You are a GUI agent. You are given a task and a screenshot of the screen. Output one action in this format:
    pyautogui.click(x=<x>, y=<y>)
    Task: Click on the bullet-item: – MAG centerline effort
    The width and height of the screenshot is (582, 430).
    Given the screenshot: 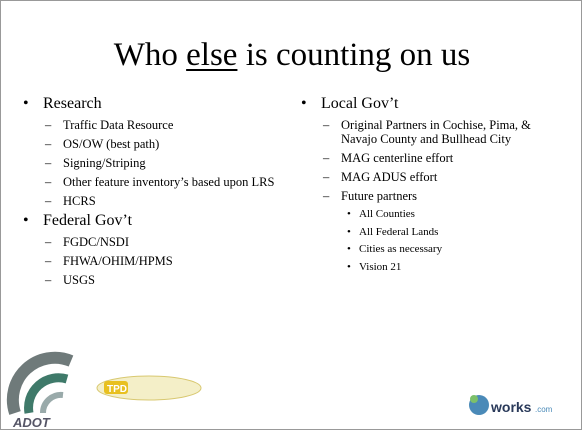 What is the action you would take?
    pyautogui.click(x=423, y=158)
    